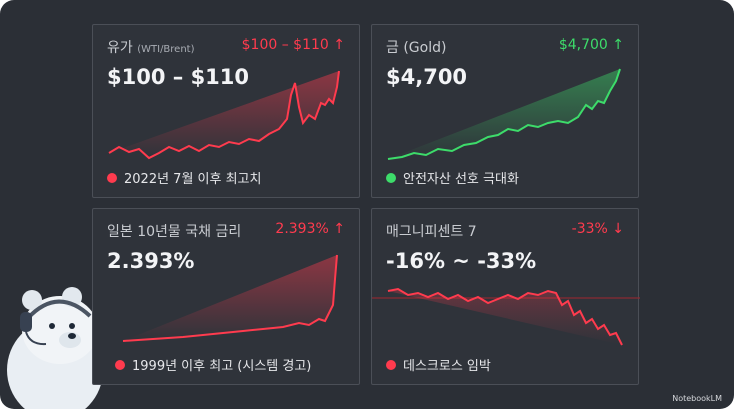 The image size is (734, 409). I want to click on change: -33%, so click(589, 229).